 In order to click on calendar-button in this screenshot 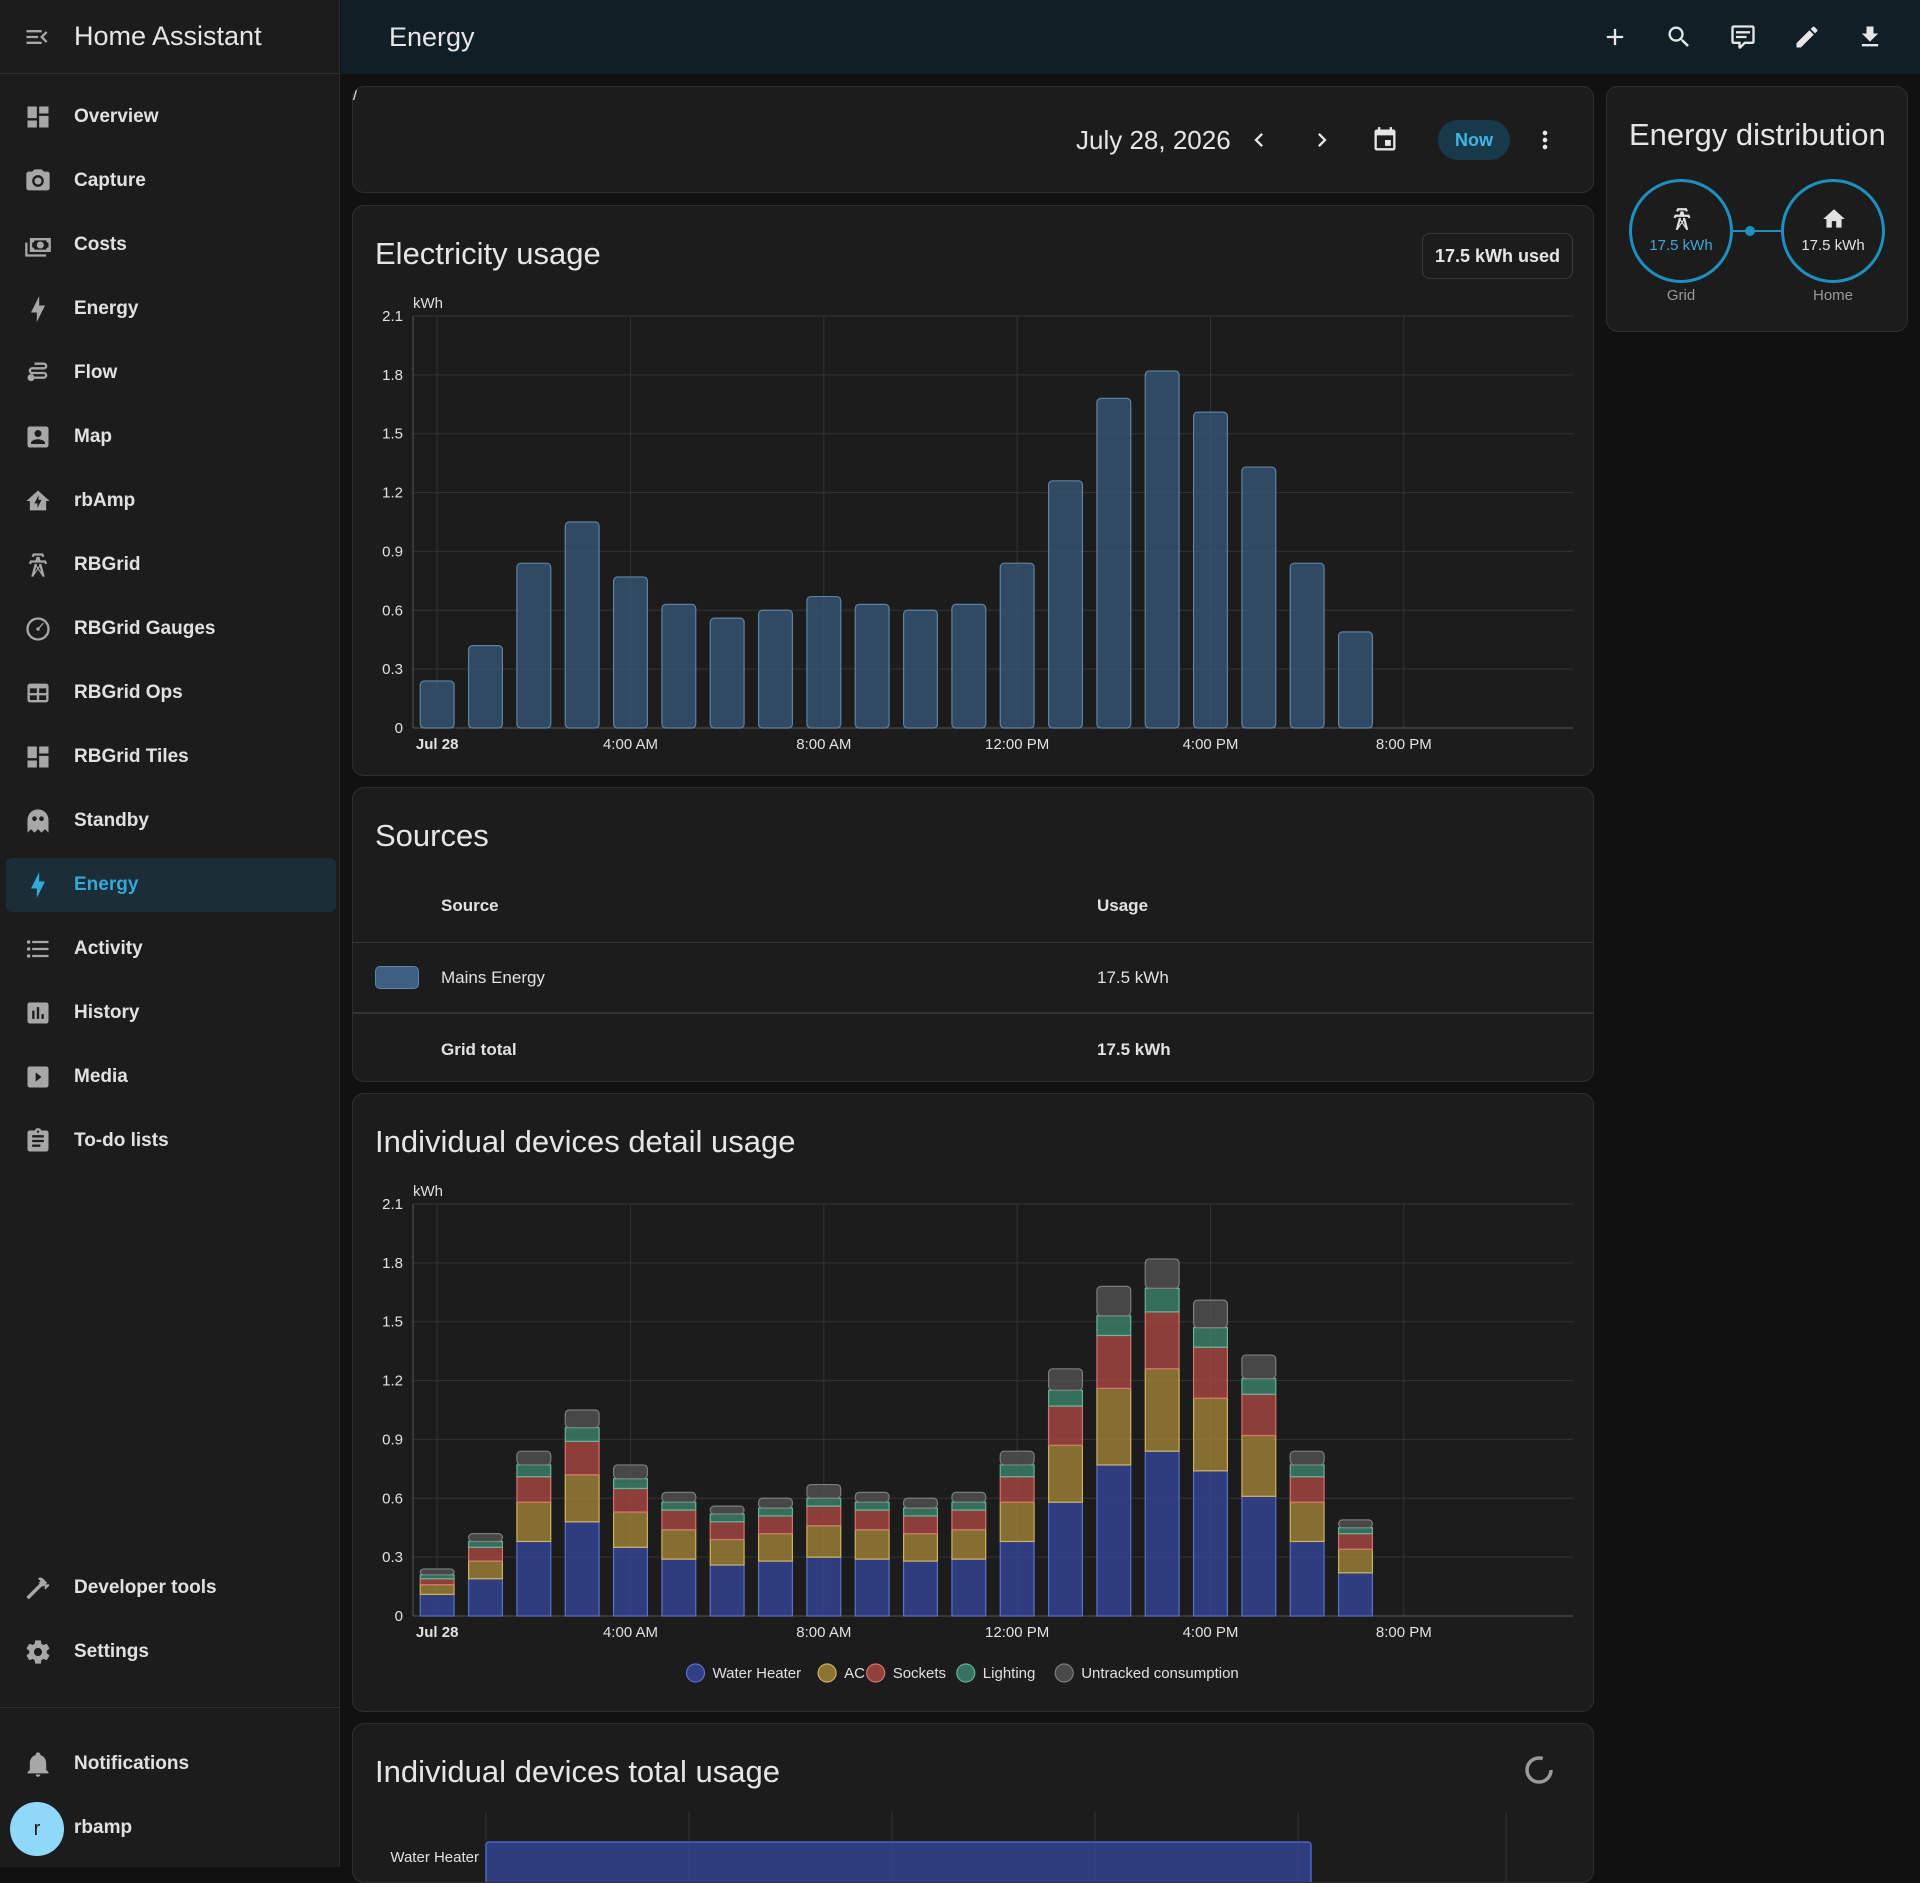, I will do `click(1385, 140)`.